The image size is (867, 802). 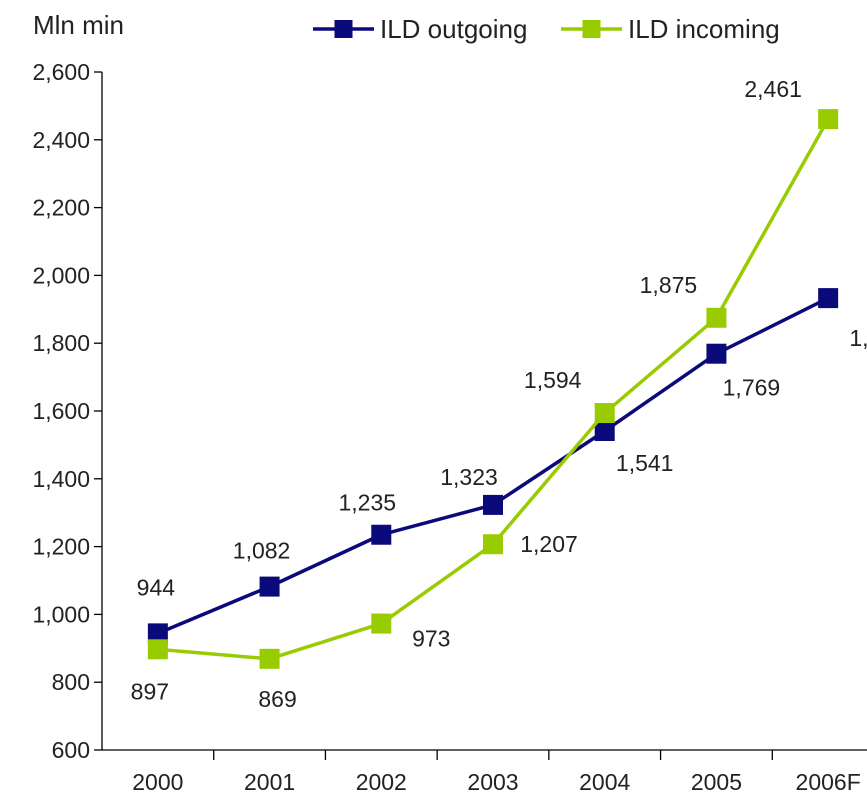 What do you see at coordinates (61, 343) in the screenshot?
I see `y-tick-label: 1,800` at bounding box center [61, 343].